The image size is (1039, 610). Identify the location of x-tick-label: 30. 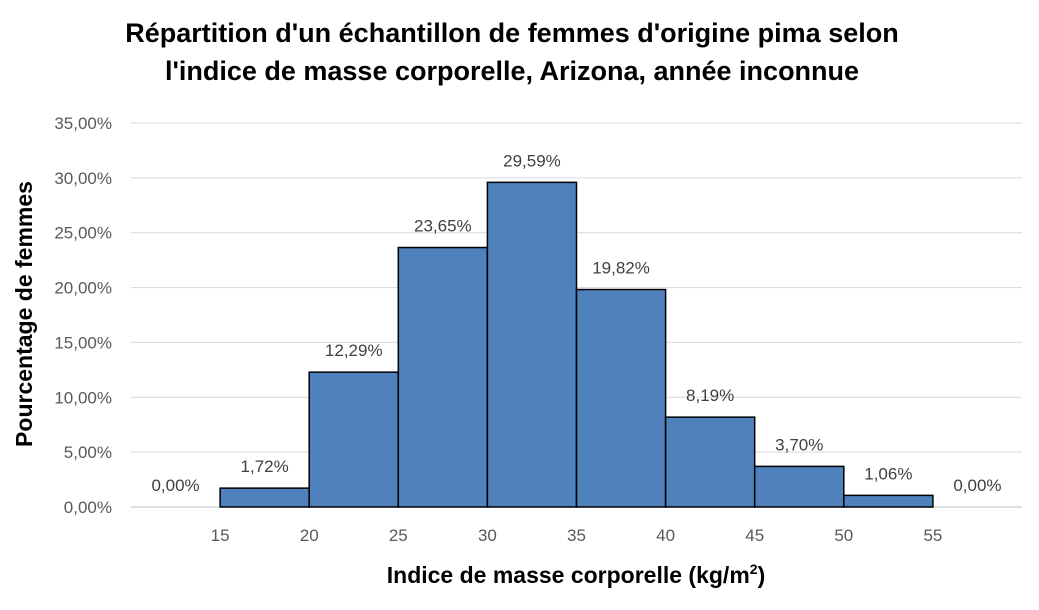
(487, 535).